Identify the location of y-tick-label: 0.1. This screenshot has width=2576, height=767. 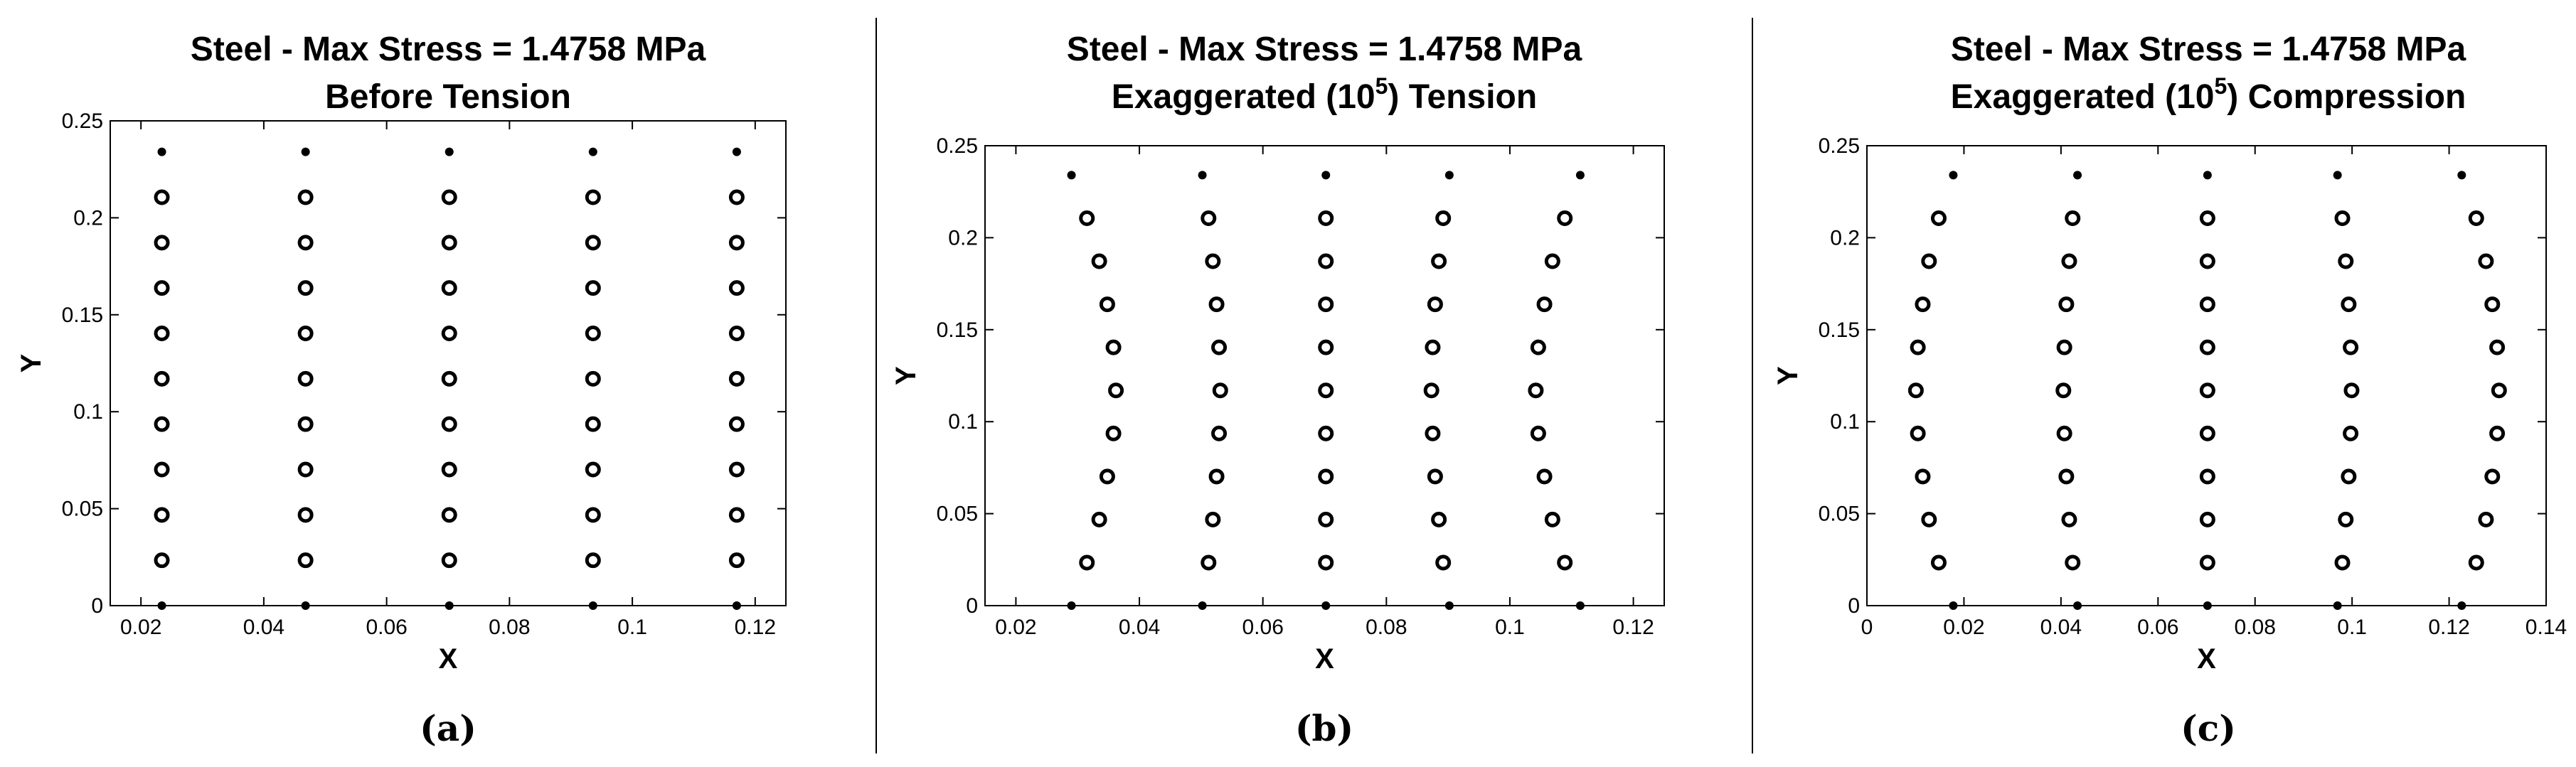
(88, 412).